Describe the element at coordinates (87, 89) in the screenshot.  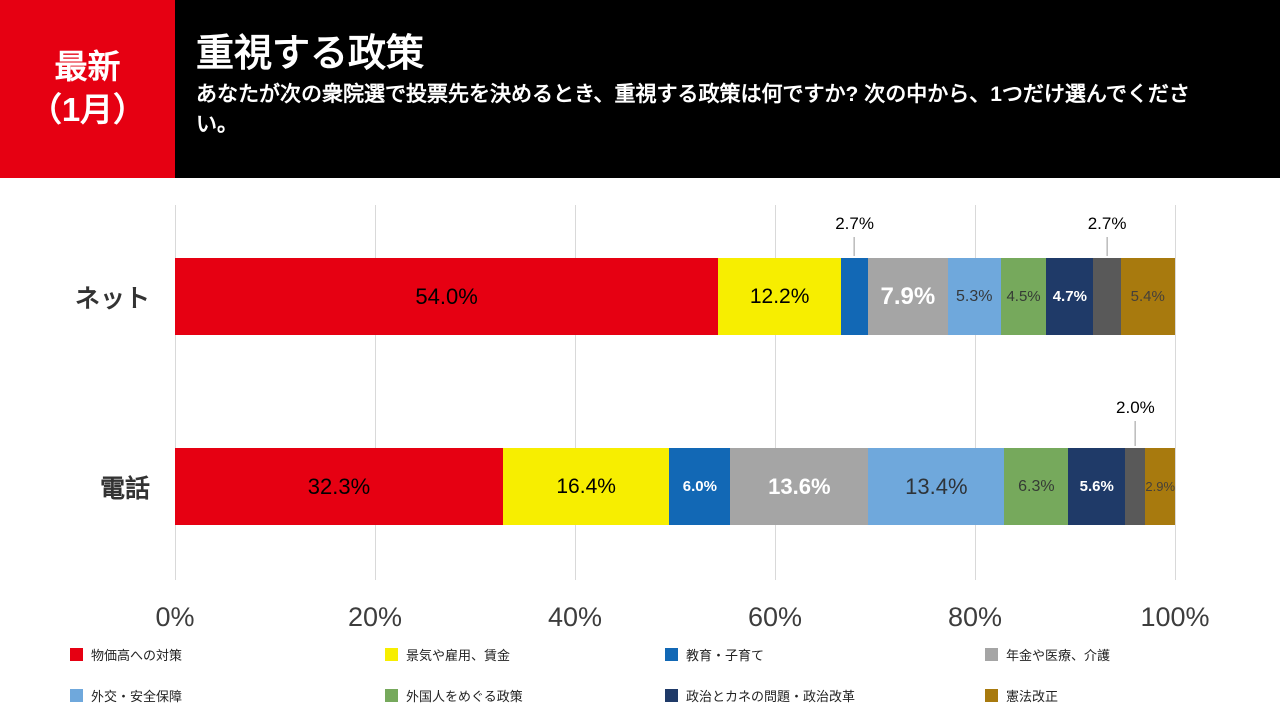
I see `latest-month-badge: 最新 （1月）` at that location.